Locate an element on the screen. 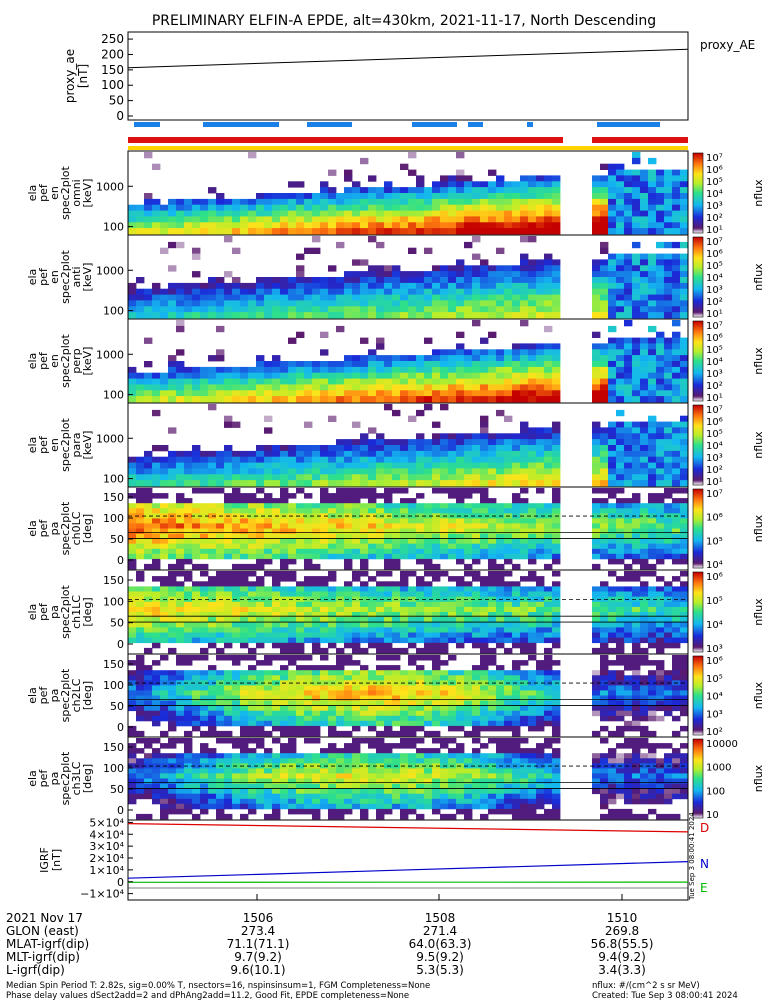  orbit-segment-bar is located at coordinates (345, 140).